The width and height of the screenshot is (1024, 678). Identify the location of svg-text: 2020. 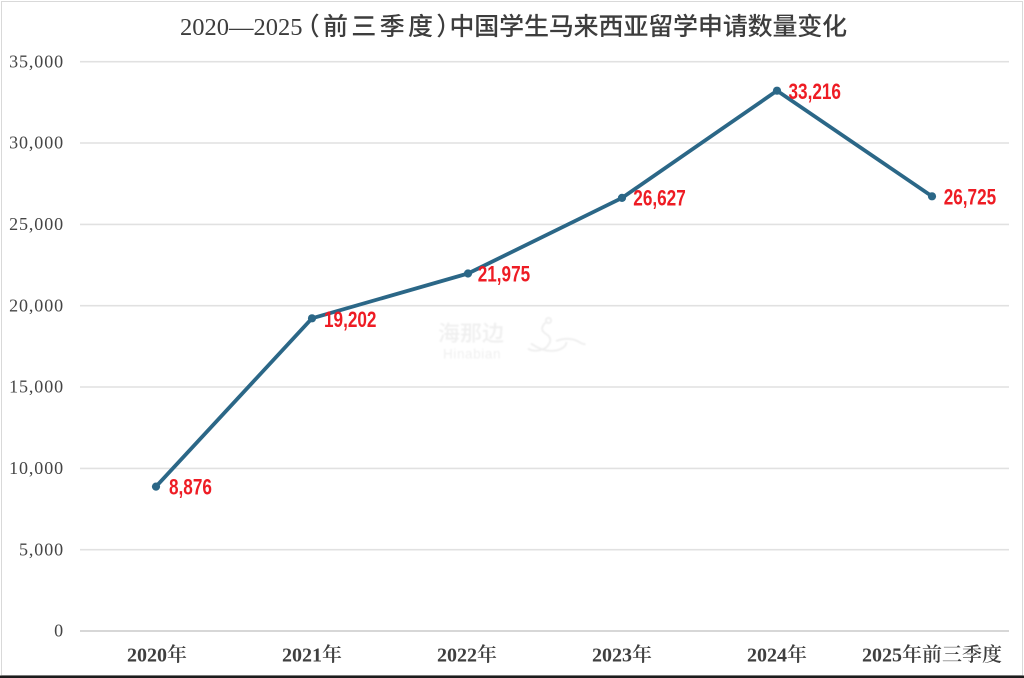
(147, 655).